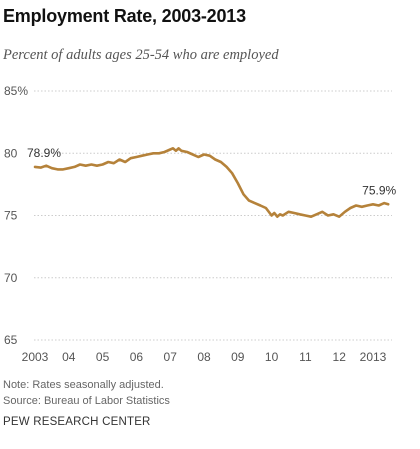  I want to click on y-tick-label: 65, so click(11, 340).